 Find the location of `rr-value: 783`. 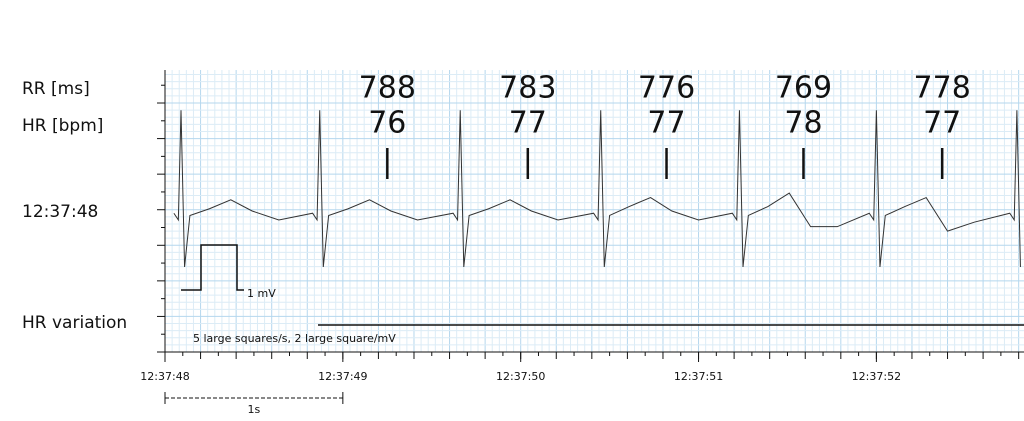

rr-value: 783 is located at coordinates (527, 88).